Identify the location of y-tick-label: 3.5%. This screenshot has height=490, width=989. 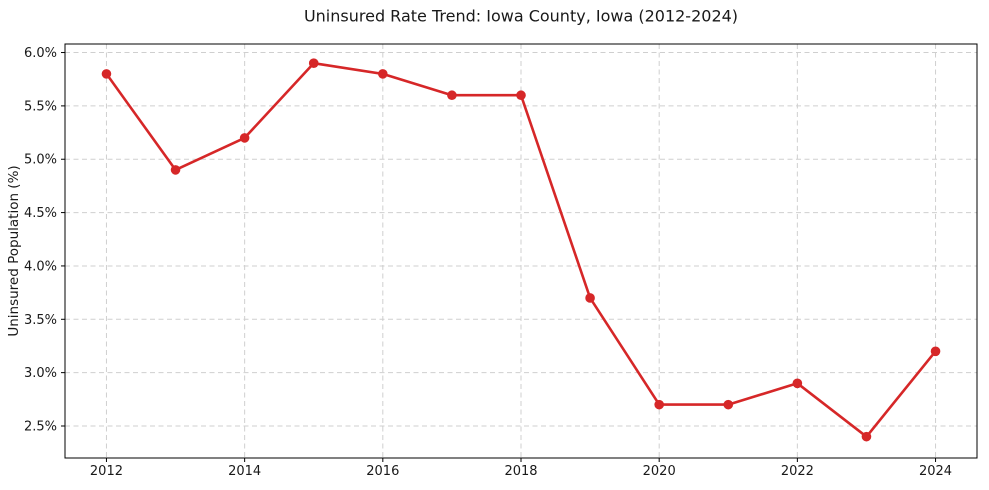
(40, 320).